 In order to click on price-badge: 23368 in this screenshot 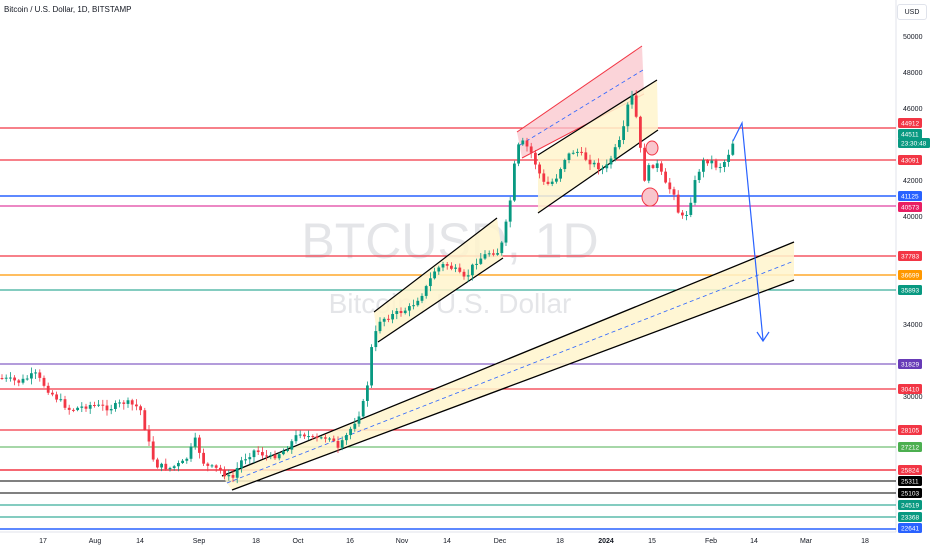, I will do `click(910, 517)`.